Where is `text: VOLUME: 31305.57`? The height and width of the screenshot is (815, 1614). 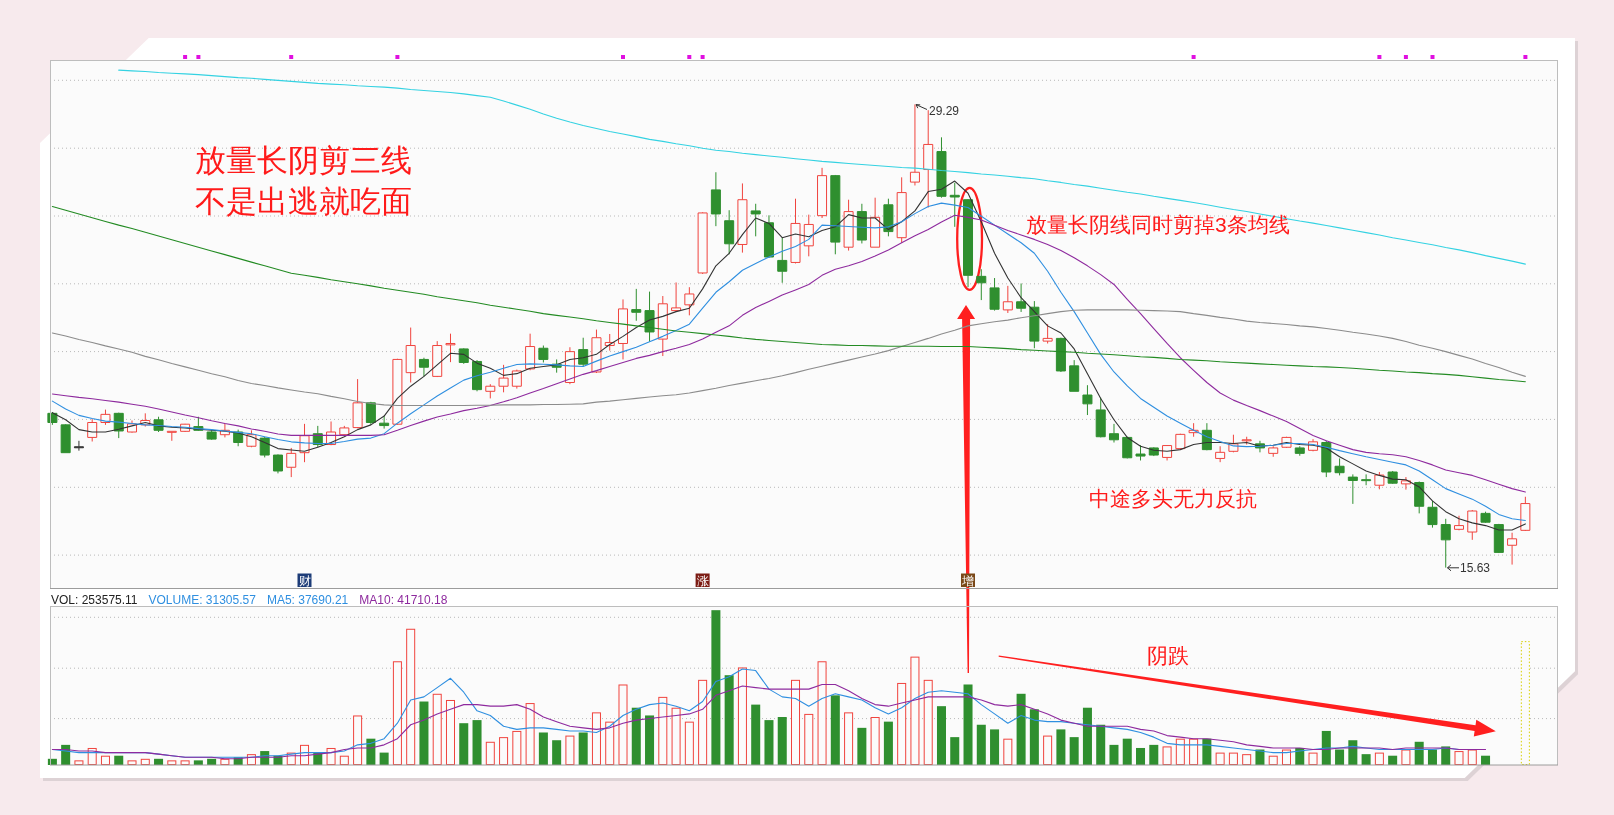
text: VOLUME: 31305.57 is located at coordinates (202, 599).